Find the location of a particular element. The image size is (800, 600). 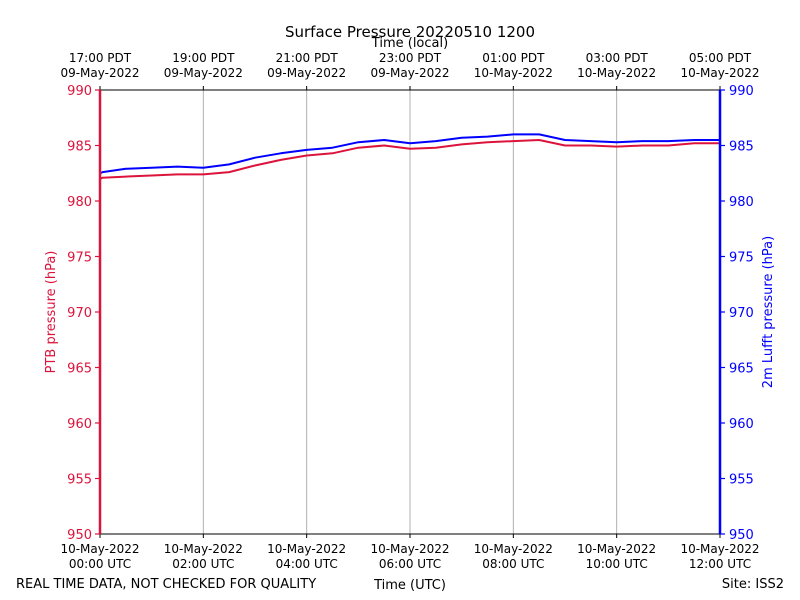

x2-tick-label: 03:00 PDT 10-May-2022 is located at coordinates (616, 65).